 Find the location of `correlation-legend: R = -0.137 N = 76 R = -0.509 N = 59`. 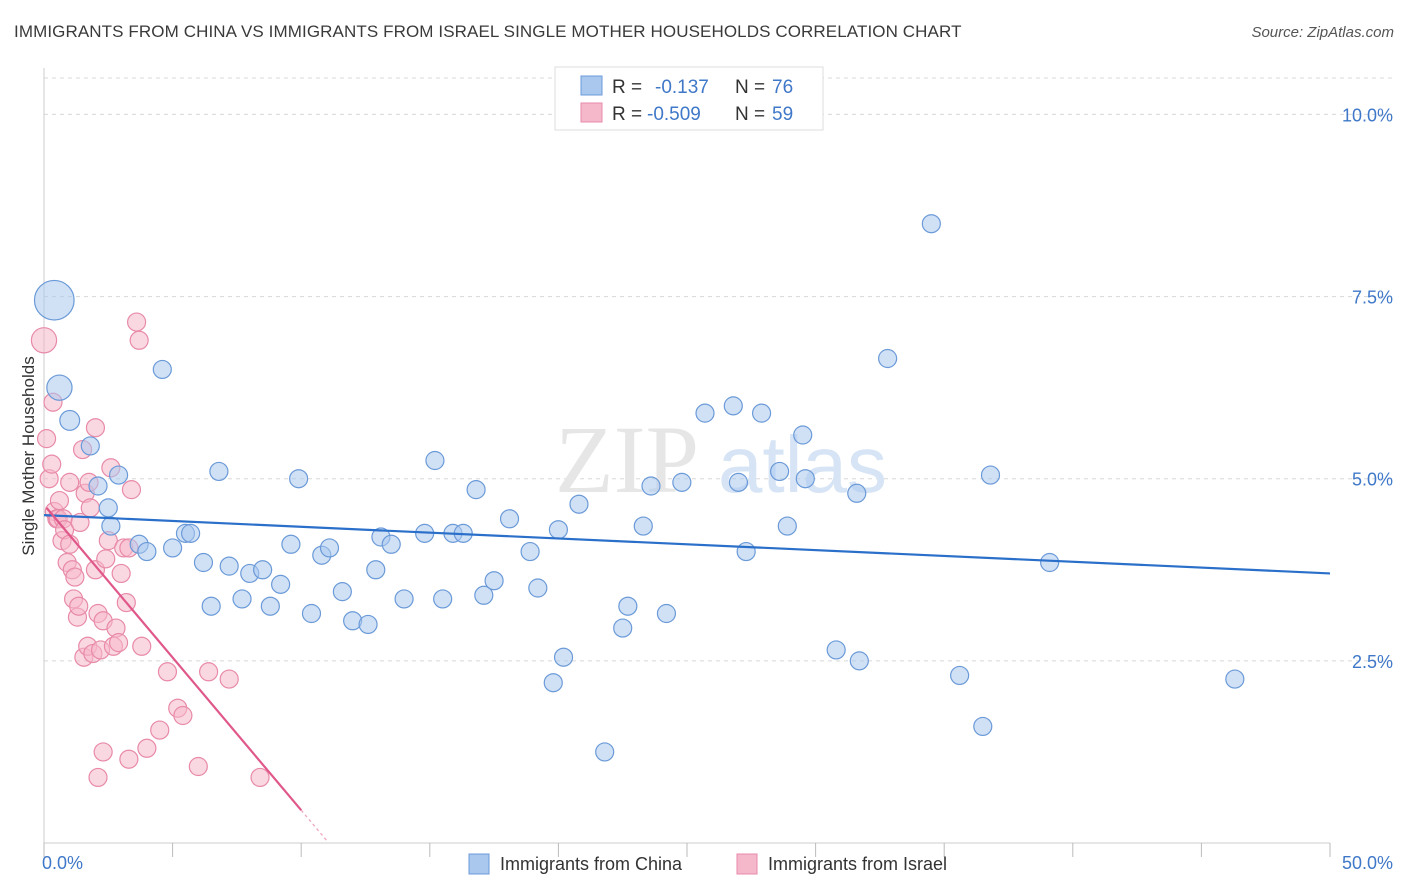

correlation-legend: R = -0.137 N = 76 R = -0.509 N = 59 is located at coordinates (689, 98).